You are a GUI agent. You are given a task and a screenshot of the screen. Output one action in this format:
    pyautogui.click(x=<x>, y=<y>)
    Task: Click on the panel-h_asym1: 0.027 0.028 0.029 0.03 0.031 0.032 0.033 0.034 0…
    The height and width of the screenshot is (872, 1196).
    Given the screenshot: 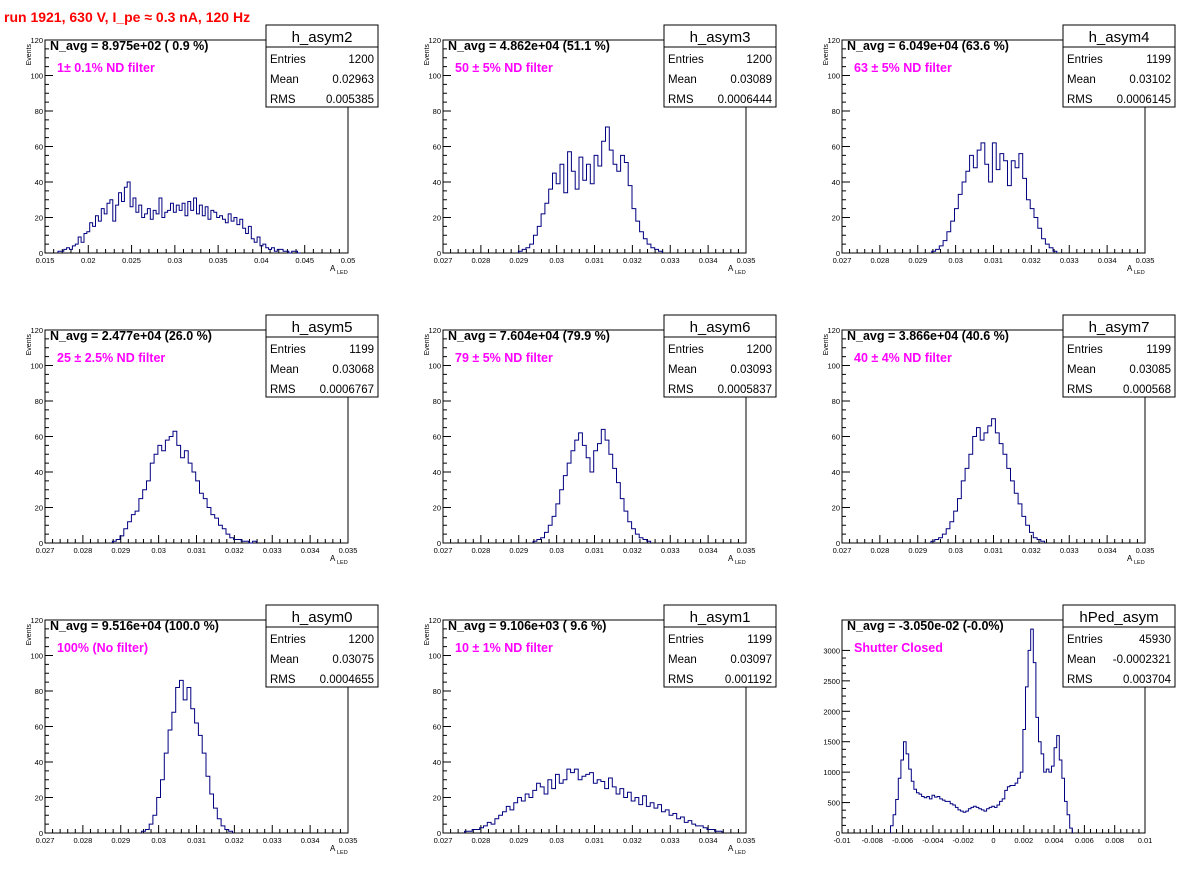 What is the action you would take?
    pyautogui.click(x=600, y=730)
    